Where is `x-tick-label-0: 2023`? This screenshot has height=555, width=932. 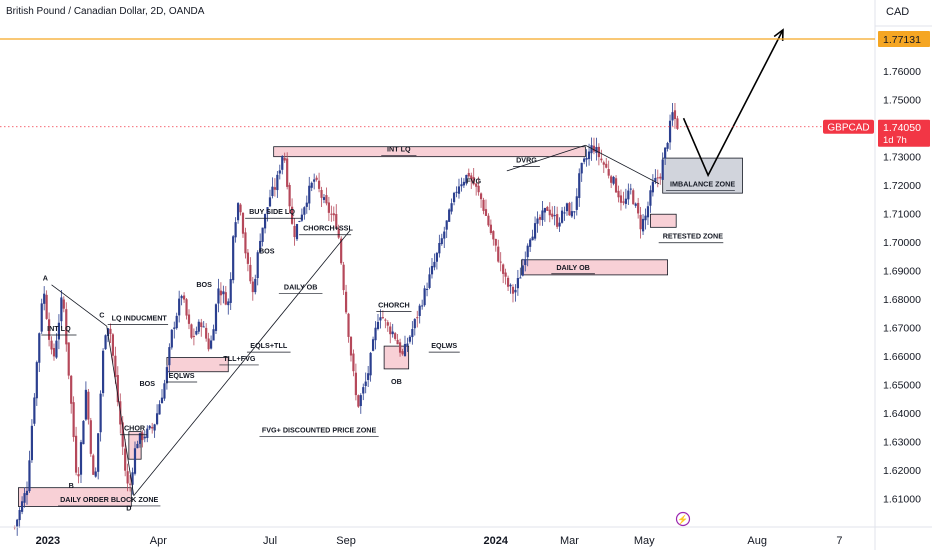
x-tick-label-0: 2023 is located at coordinates (48, 541).